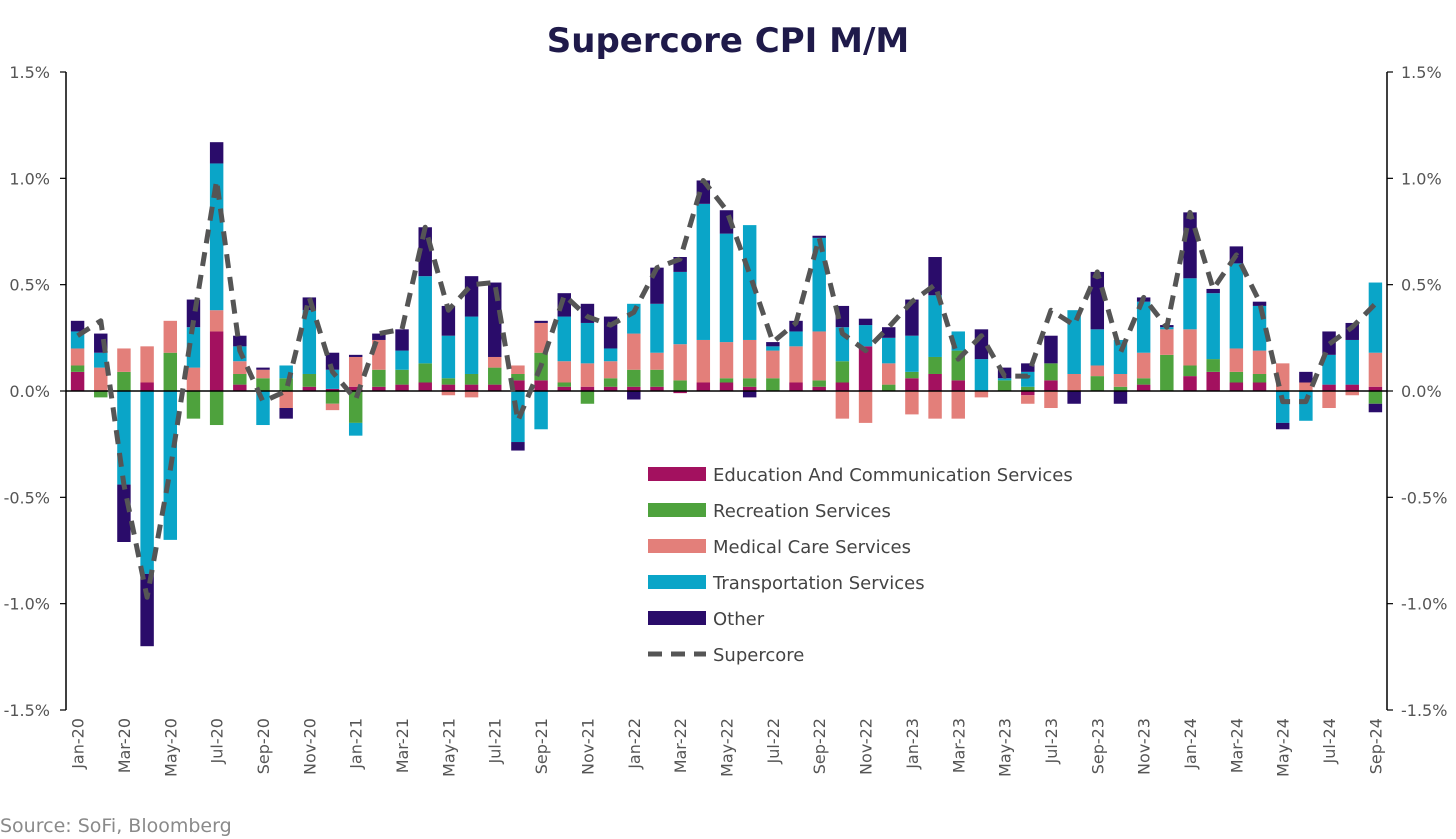 Image resolution: width=1456 pixels, height=839 pixels. I want to click on x-tick-label: Sep-24, so click(1375, 746).